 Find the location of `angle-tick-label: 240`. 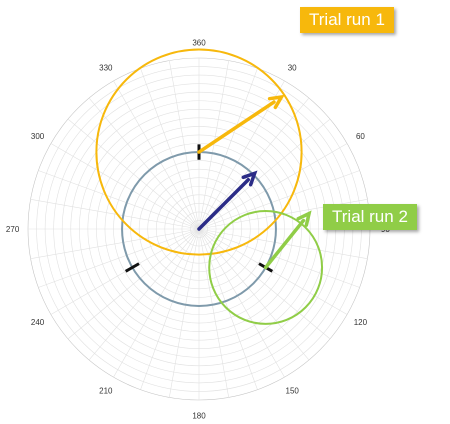

angle-tick-label: 240 is located at coordinates (38, 322).